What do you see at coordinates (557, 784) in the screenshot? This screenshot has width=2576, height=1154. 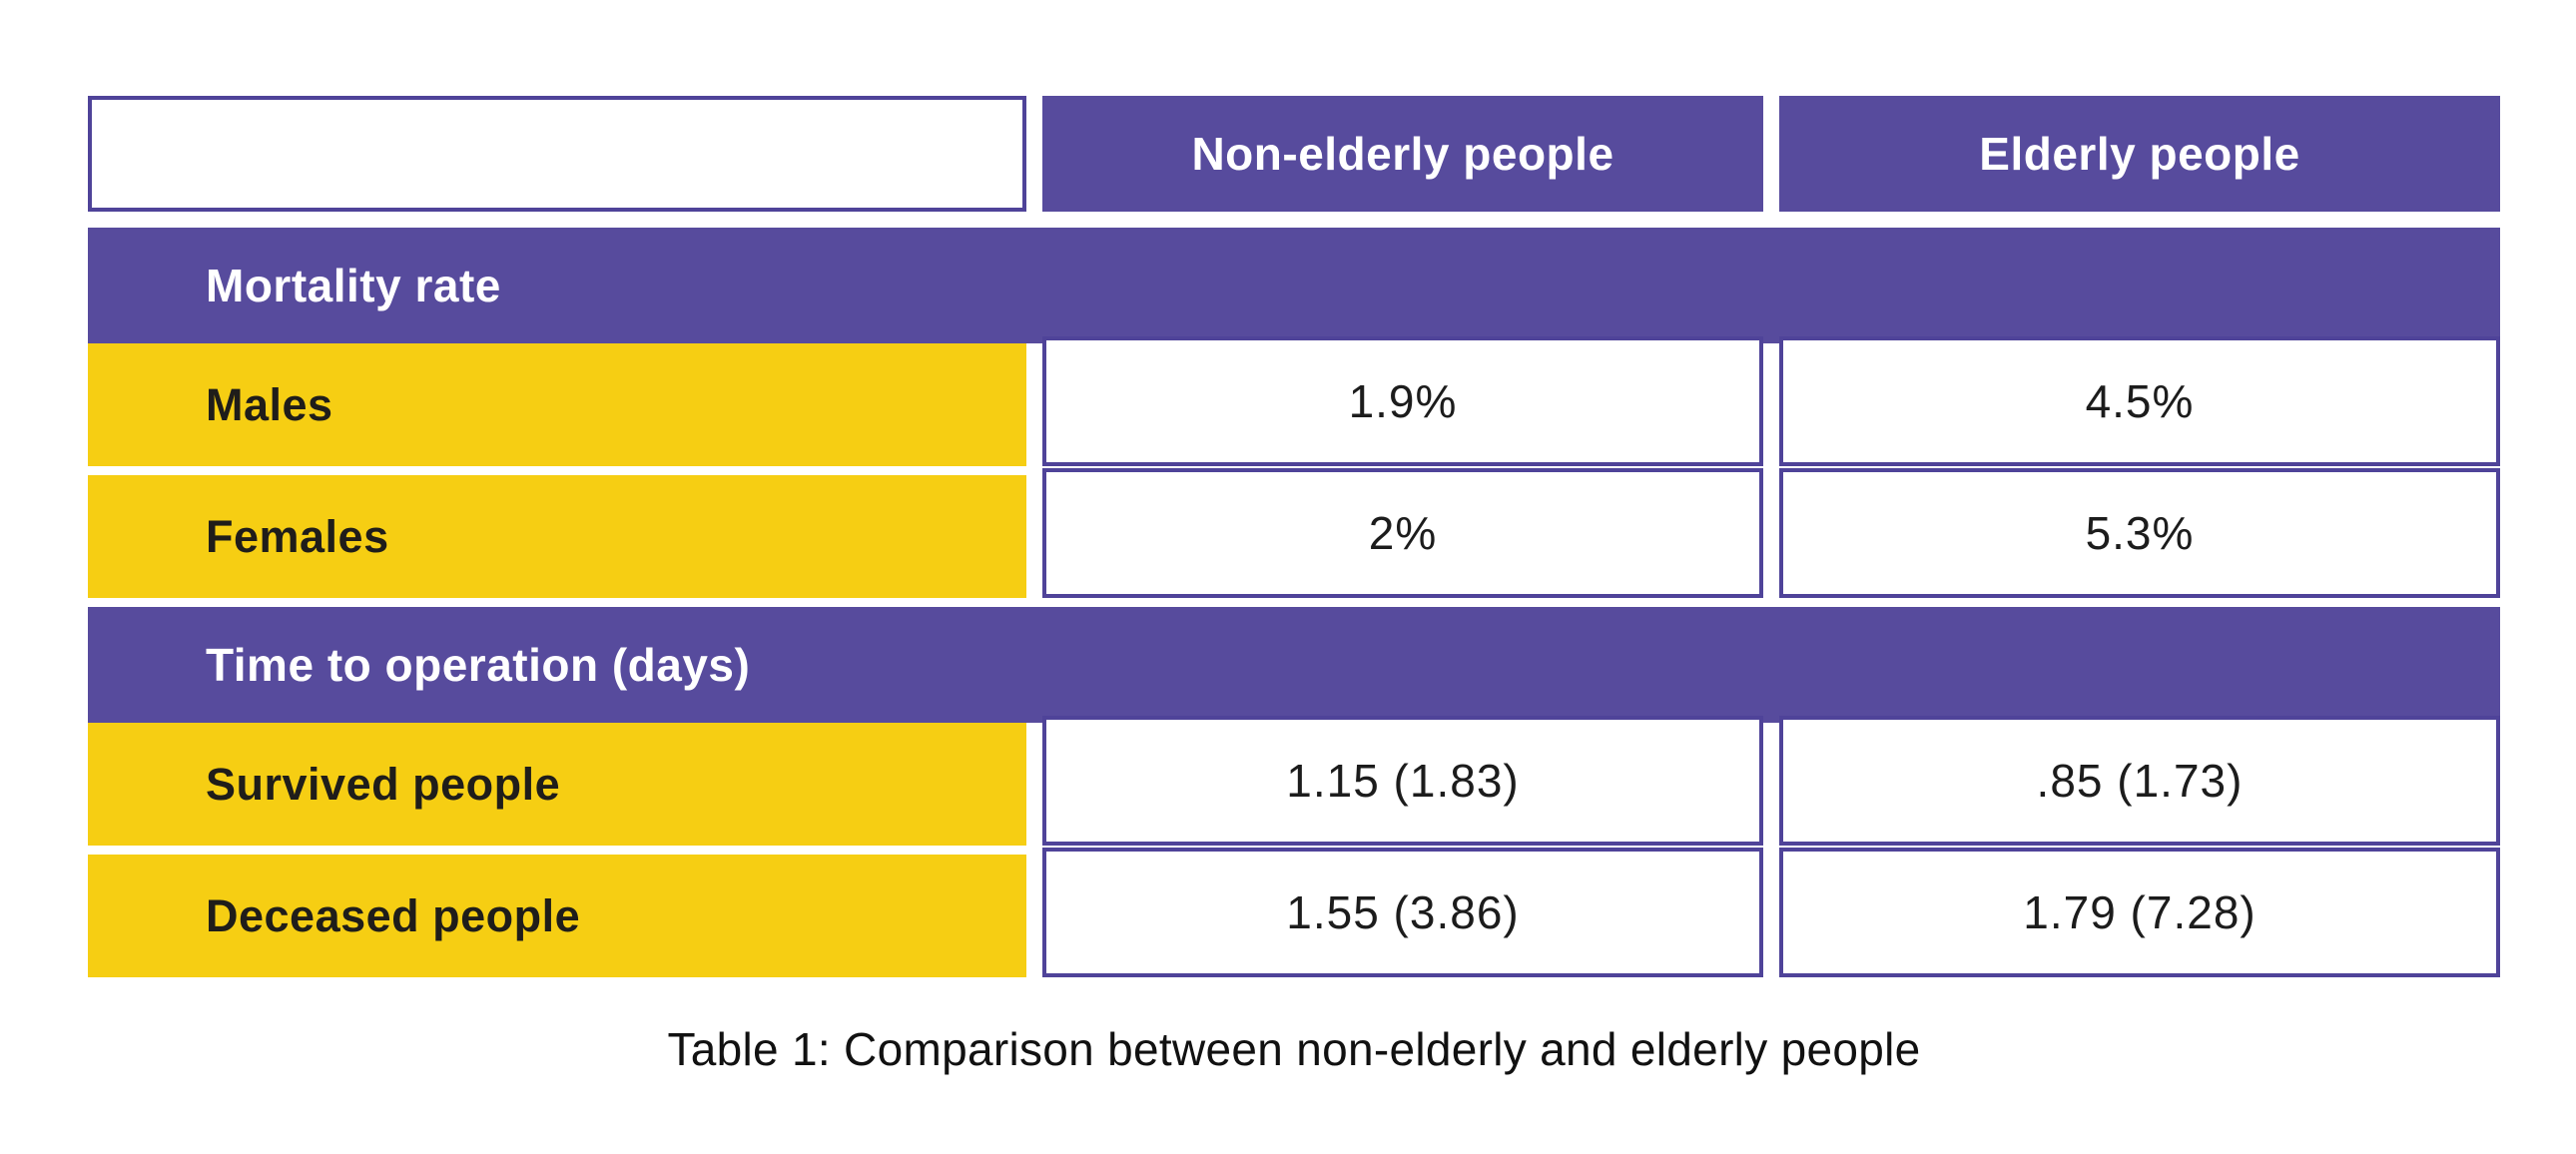 I see `row-label-survived-people: Survived people` at bounding box center [557, 784].